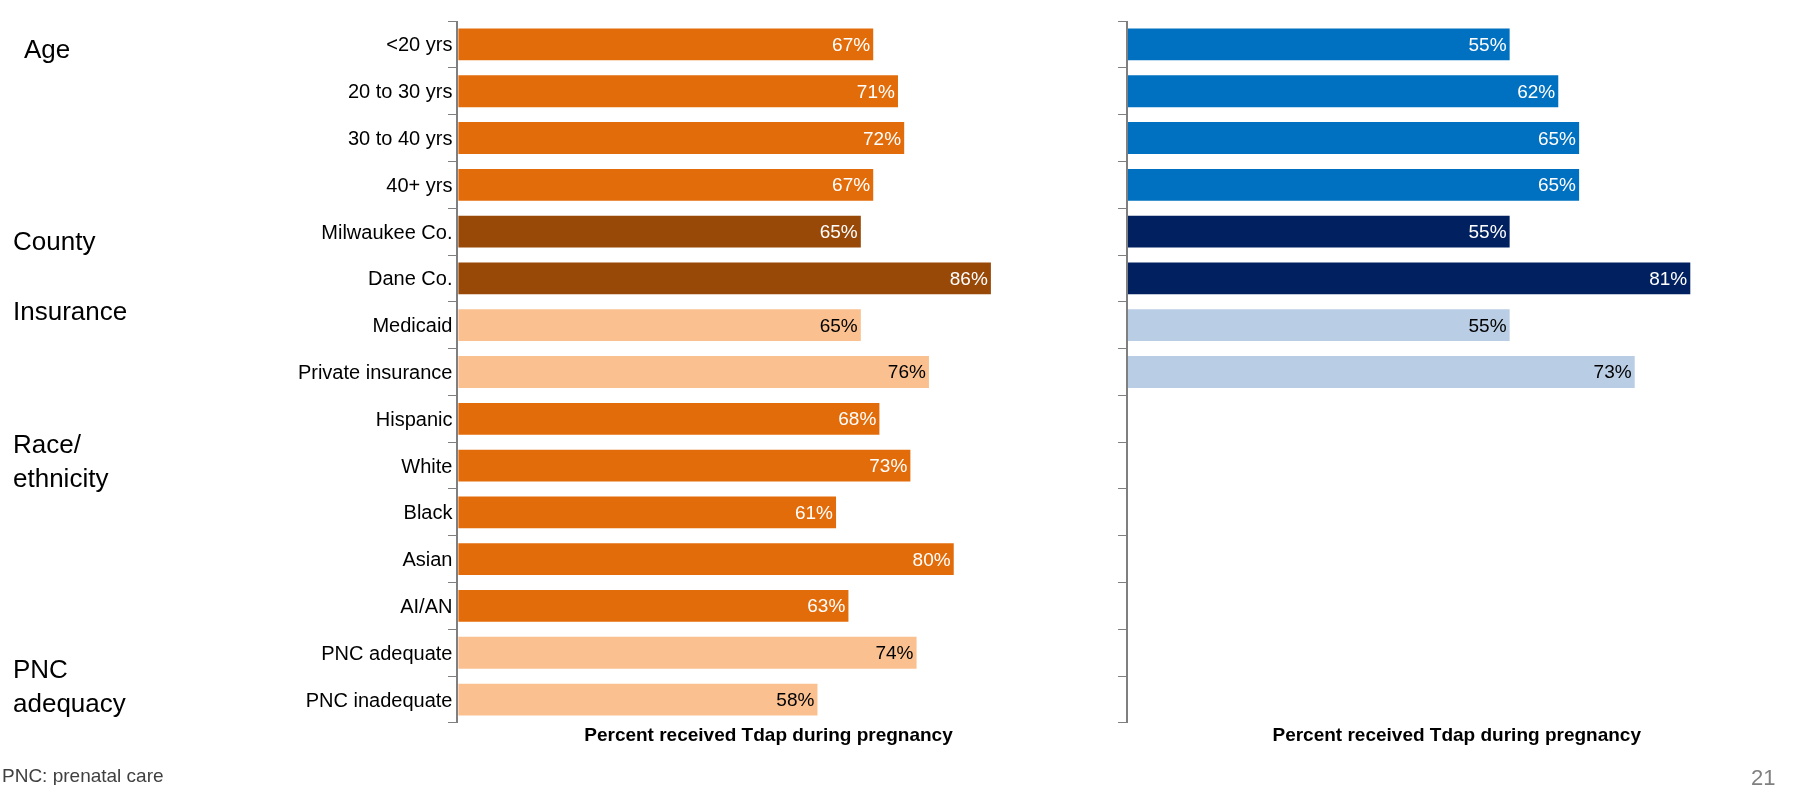 This screenshot has height=785, width=1804. I want to click on y-tick-label: White, so click(427, 465).